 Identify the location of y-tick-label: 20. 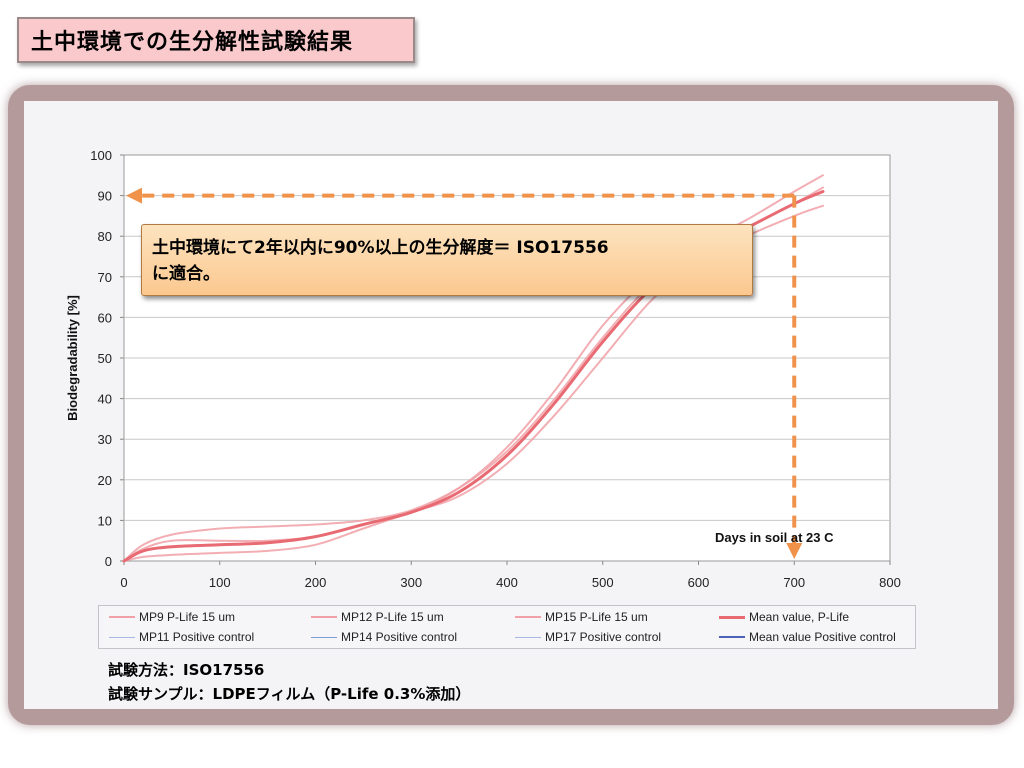
(105, 480).